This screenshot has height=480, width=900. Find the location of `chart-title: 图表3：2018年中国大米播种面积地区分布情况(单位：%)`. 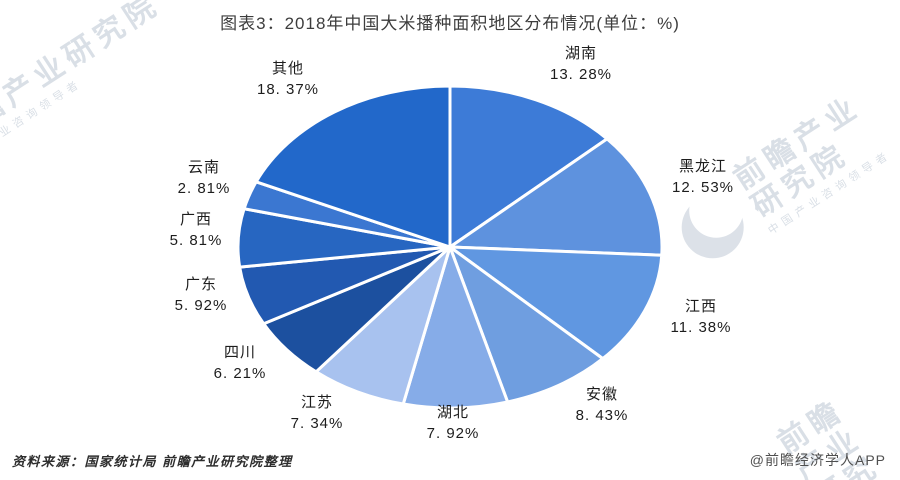

chart-title: 图表3：2018年中国大米播种面积地区分布情况(单位：%) is located at coordinates (450, 23).